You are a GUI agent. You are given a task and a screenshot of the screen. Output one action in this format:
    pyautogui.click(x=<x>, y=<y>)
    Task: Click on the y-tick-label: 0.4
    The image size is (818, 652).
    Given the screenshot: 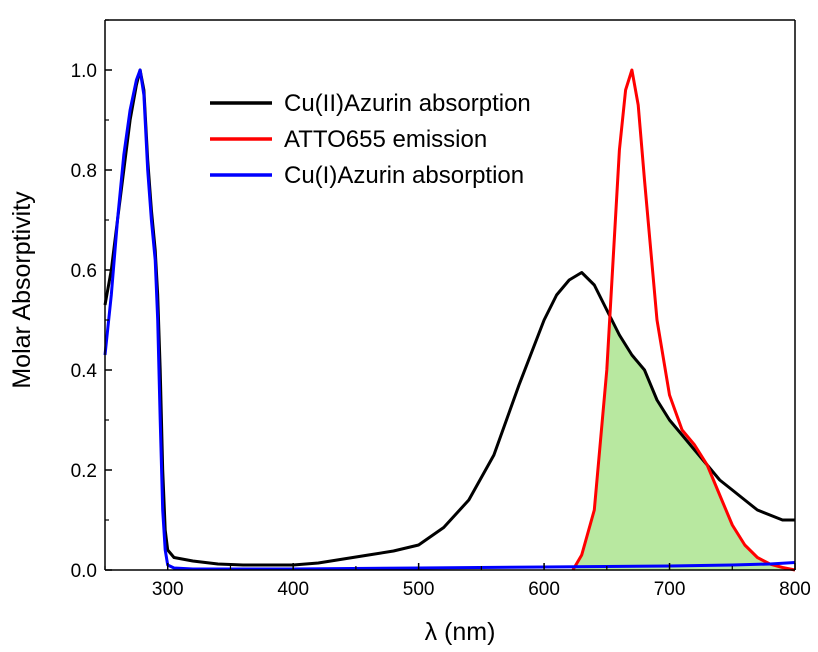 What is the action you would take?
    pyautogui.click(x=84, y=371)
    